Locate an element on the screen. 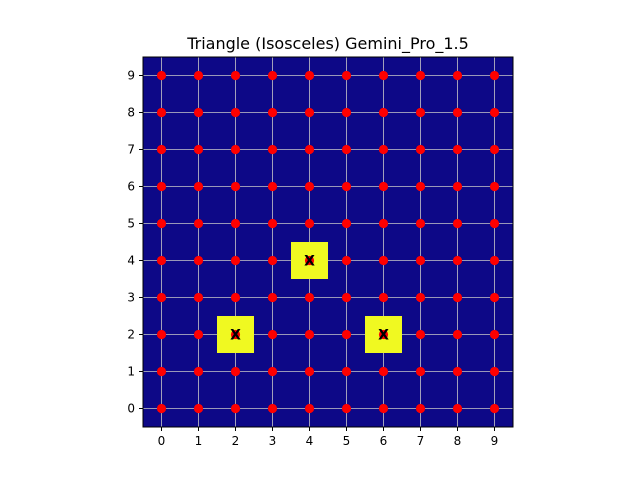 The image size is (640, 480). x-tick-label-4: 4 is located at coordinates (310, 441).